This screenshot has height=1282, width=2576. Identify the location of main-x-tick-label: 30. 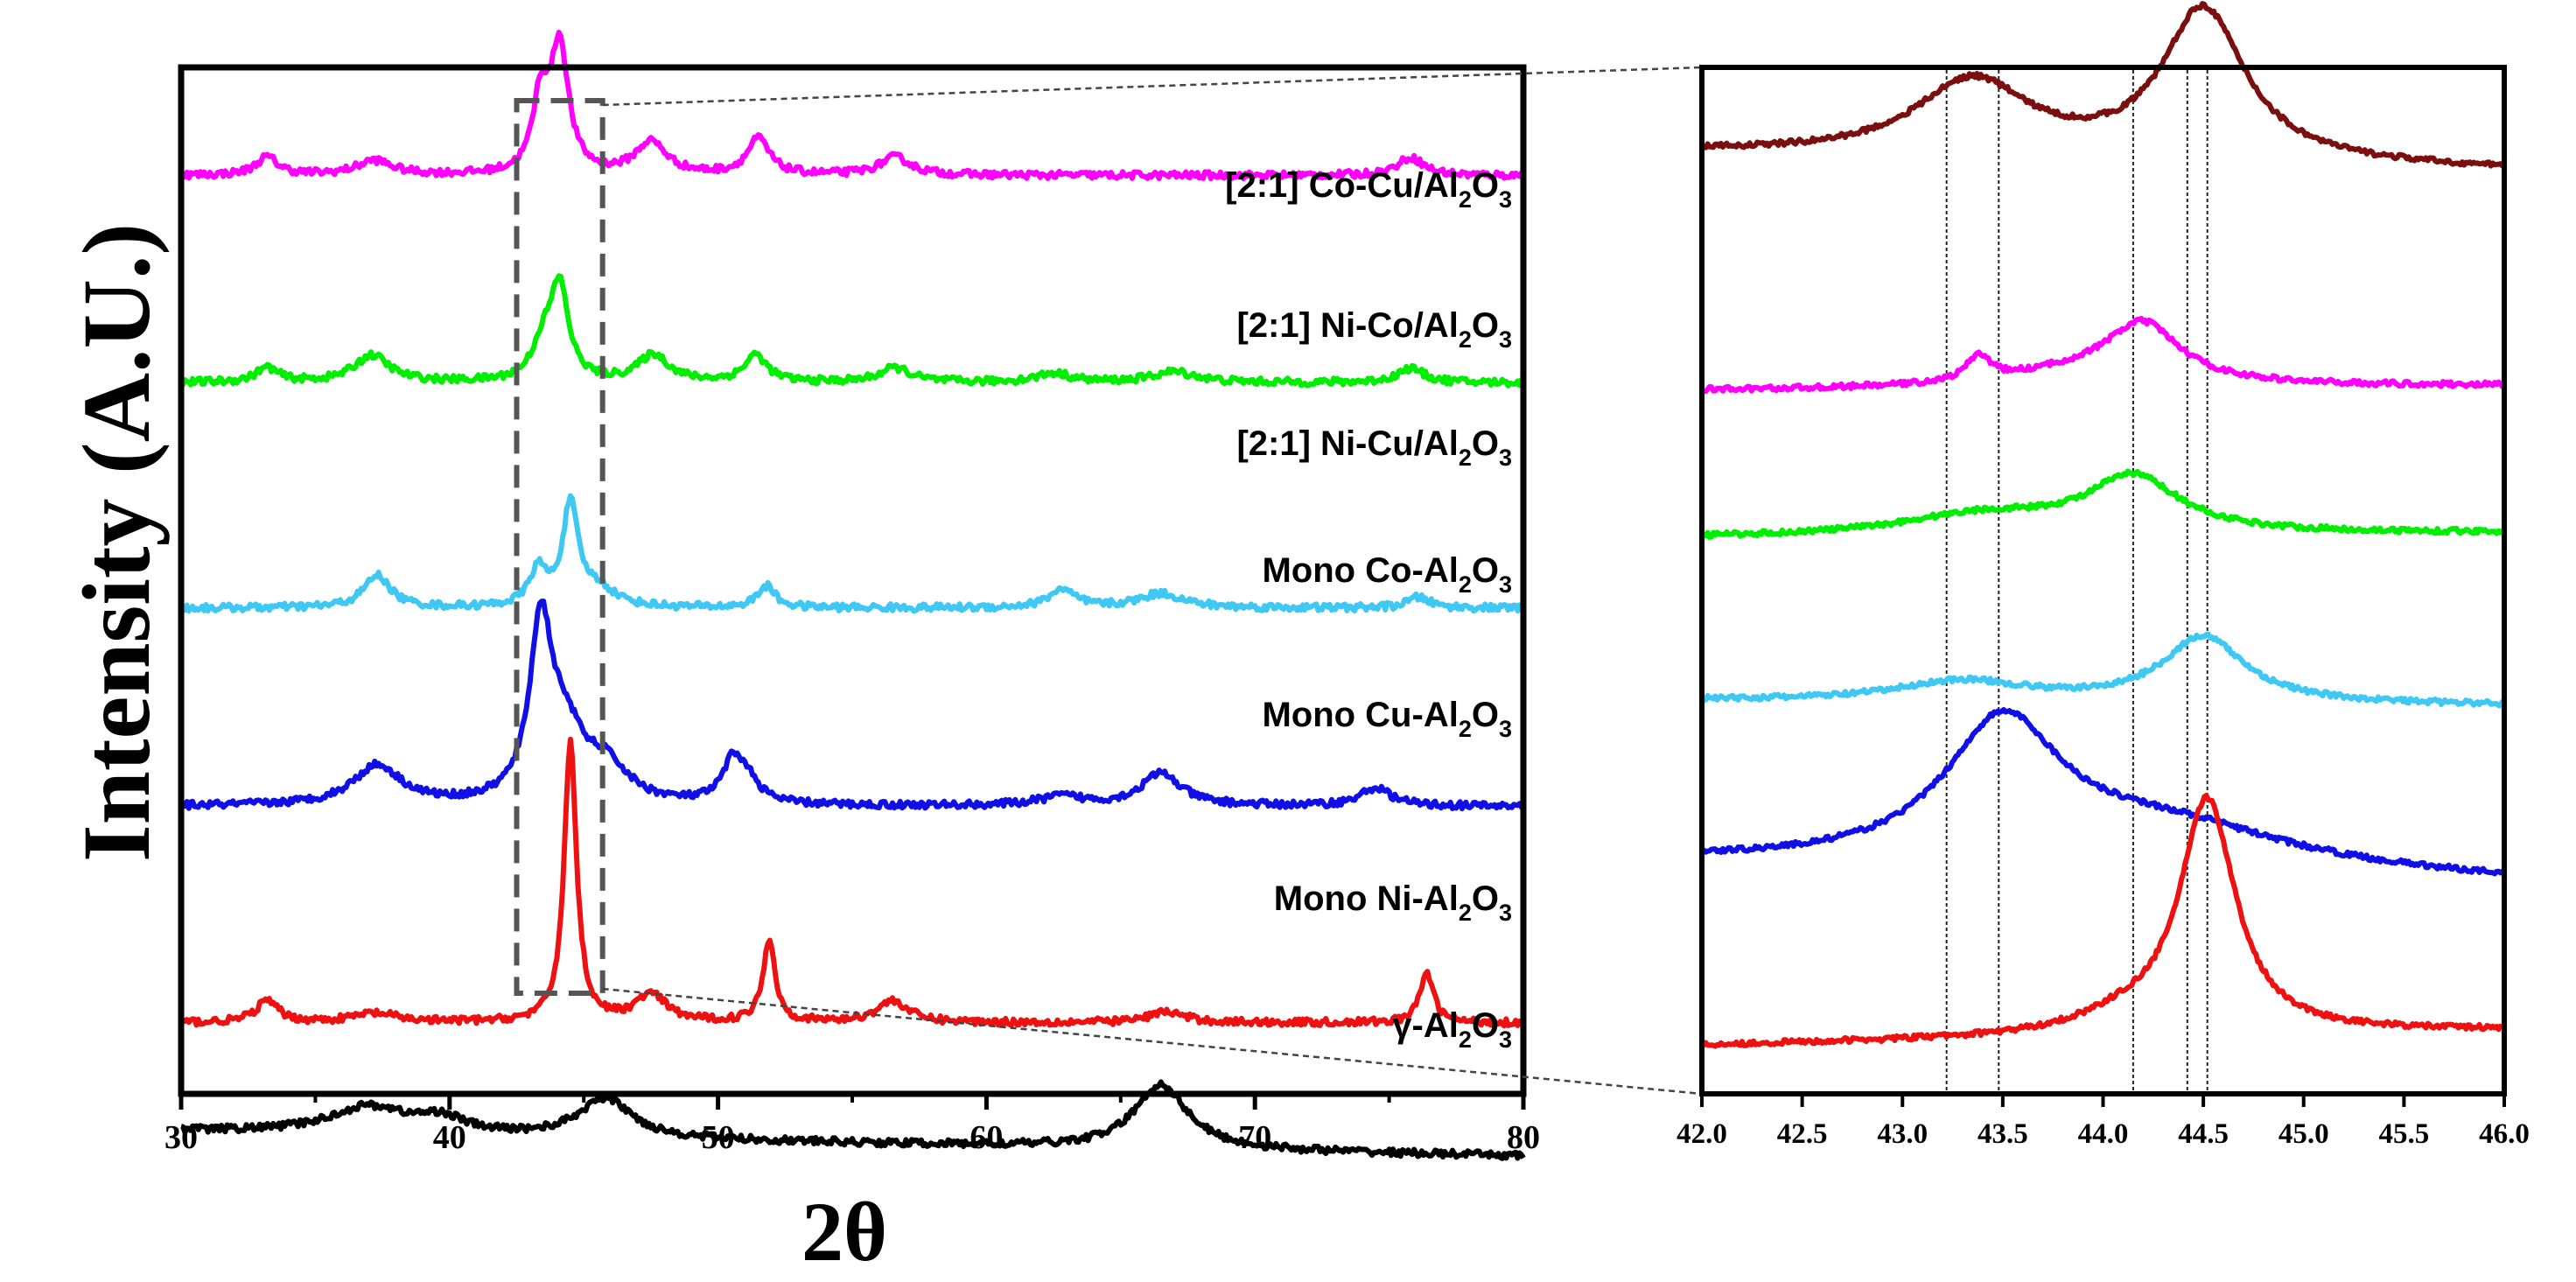
(181, 1137).